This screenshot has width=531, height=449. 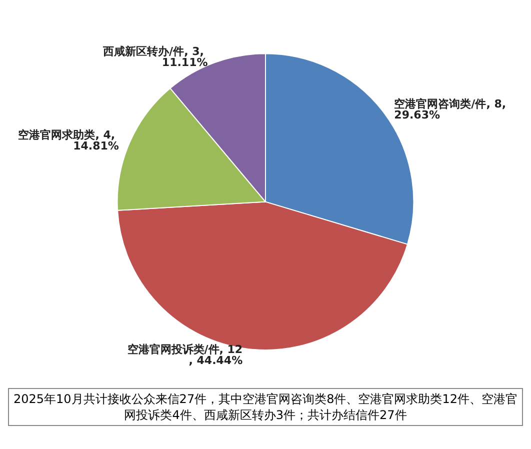 What do you see at coordinates (155, 56) in the screenshot?
I see `slice-label: 西咸新区转办/件, 3, 11.11%` at bounding box center [155, 56].